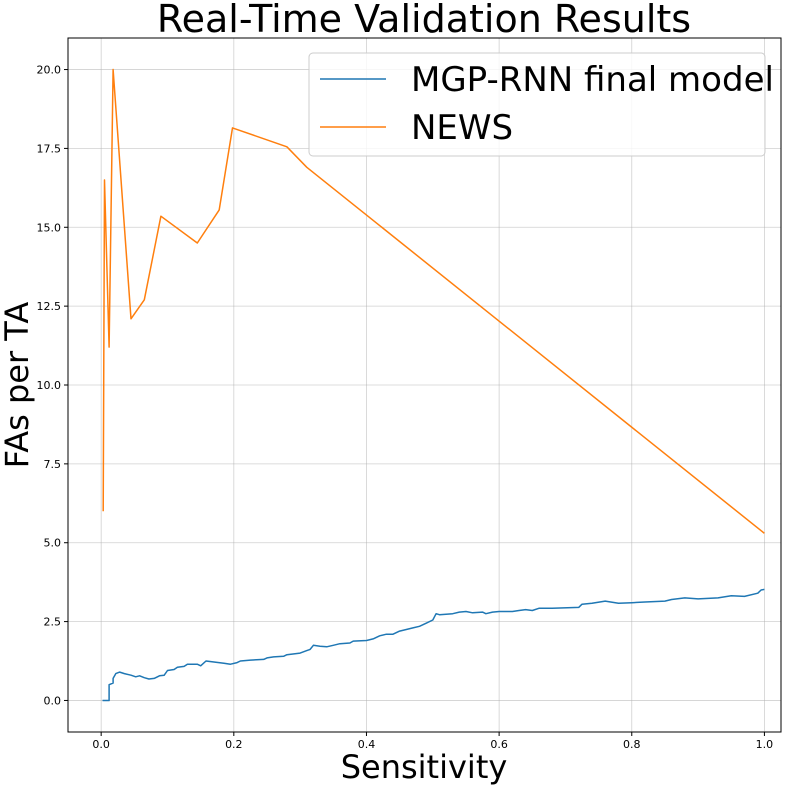  I want to click on chart-title: Real-Time Validation Results, so click(424, 20).